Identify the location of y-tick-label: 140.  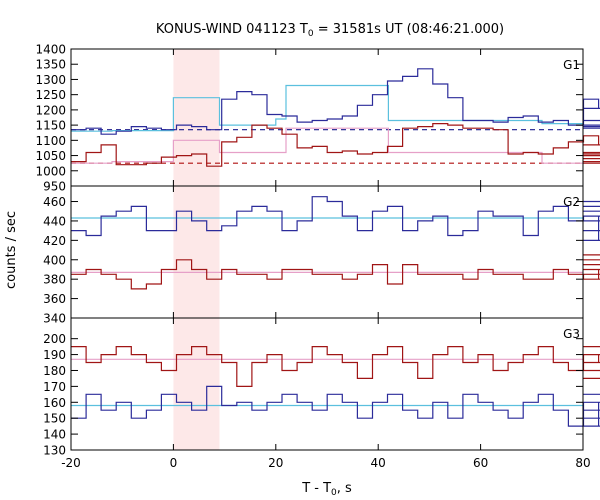
(54, 435).